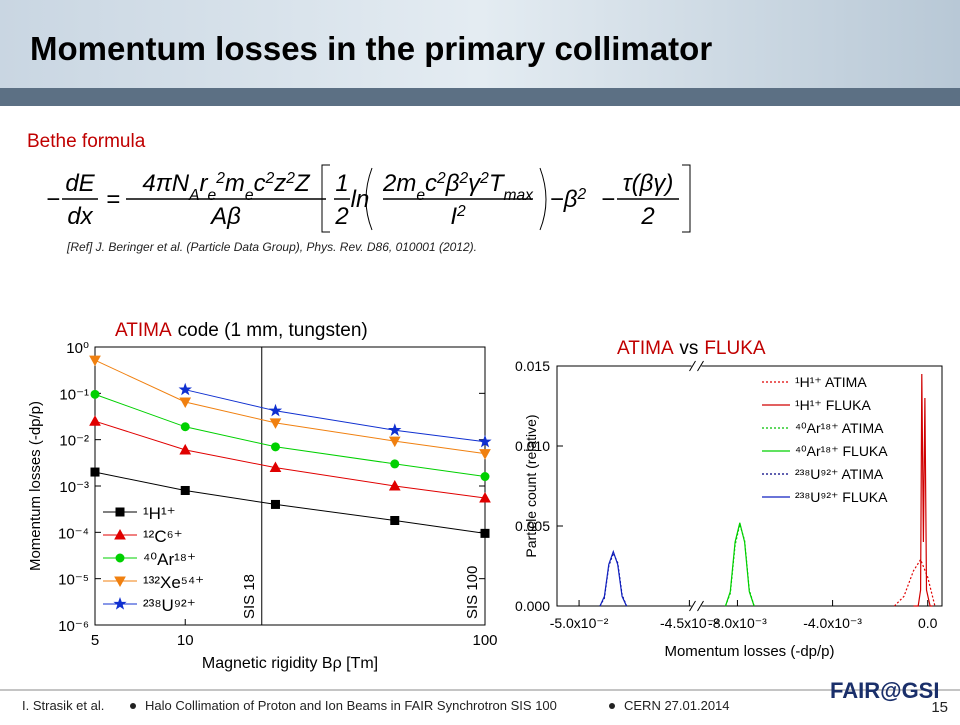  What do you see at coordinates (63, 705) in the screenshot?
I see `footer-author: I. Strasik et al.` at bounding box center [63, 705].